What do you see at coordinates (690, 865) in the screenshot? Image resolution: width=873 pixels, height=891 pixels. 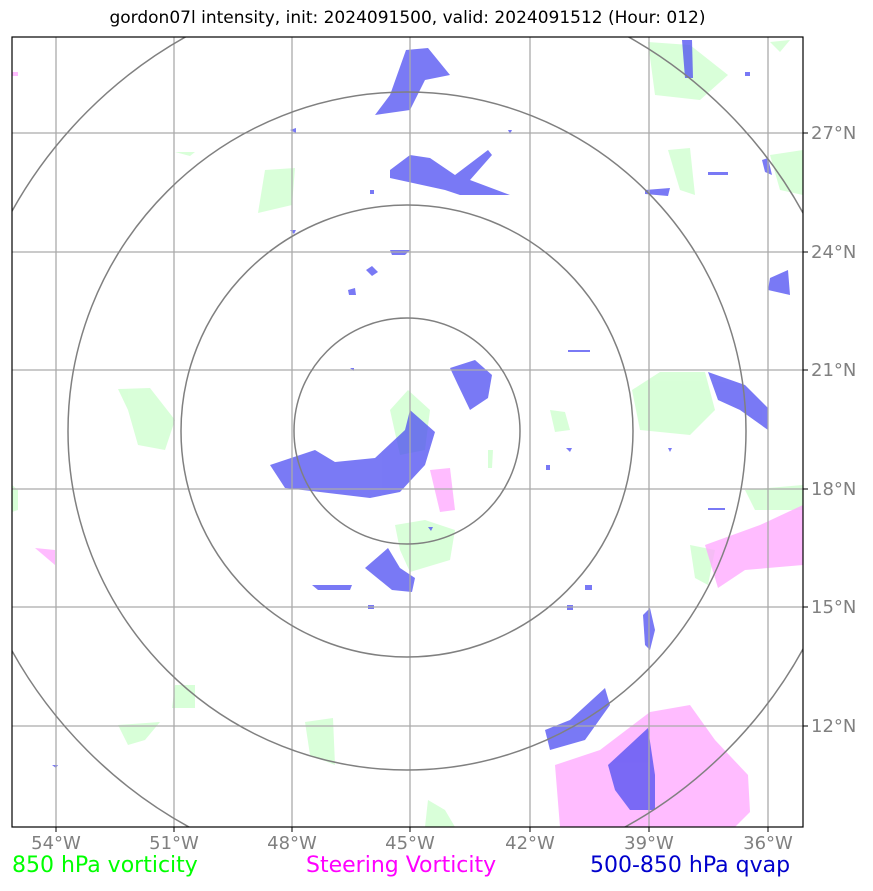 I see `legend-qvap: 500-850 hPa qvap` at bounding box center [690, 865].